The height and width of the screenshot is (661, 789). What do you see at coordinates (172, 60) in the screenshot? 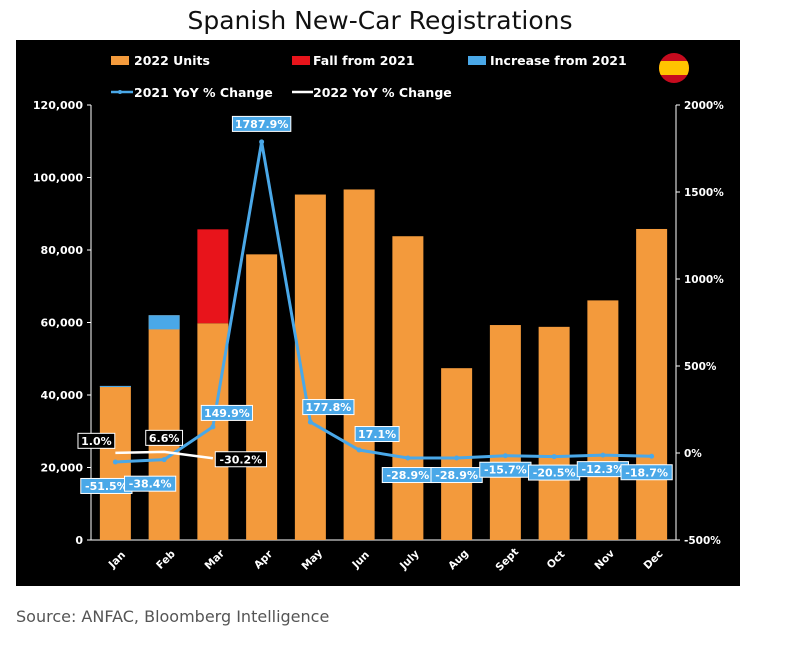
I see `legend-label-units: 2022 Units` at bounding box center [172, 60].